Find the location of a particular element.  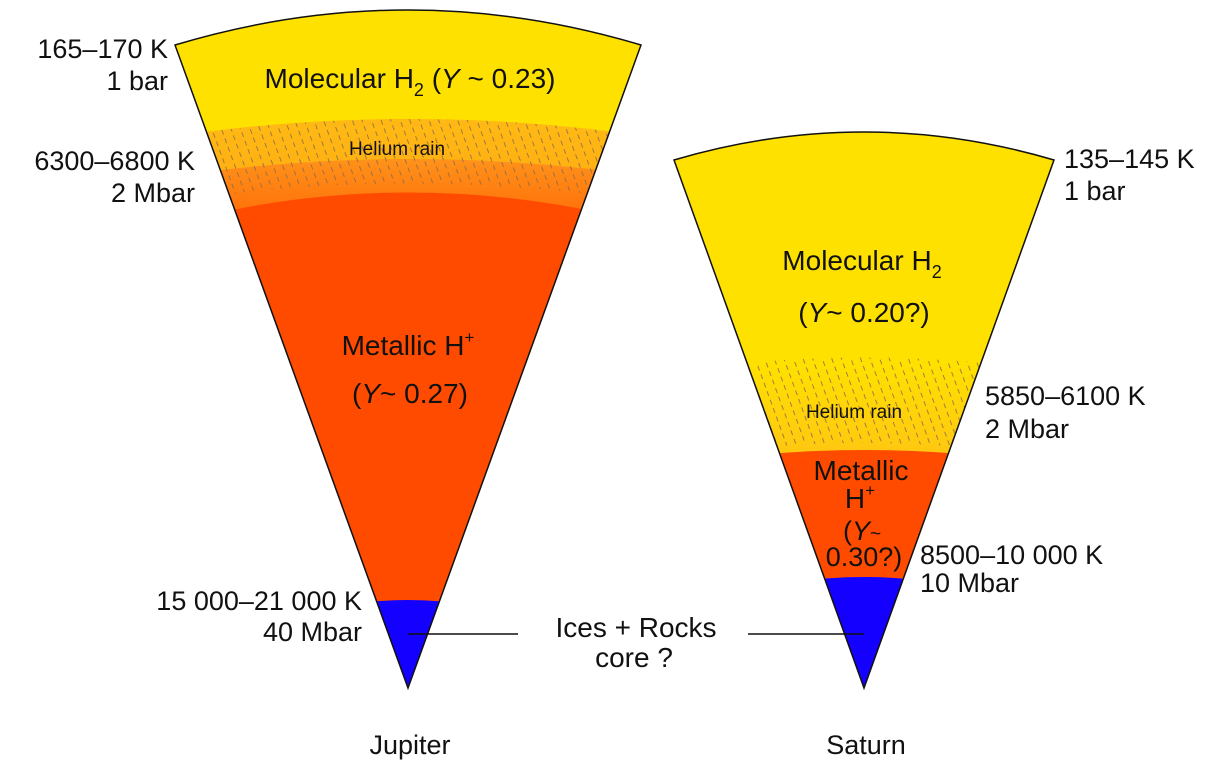

jupiter-rain-press: 2 Mbar is located at coordinates (153, 193).